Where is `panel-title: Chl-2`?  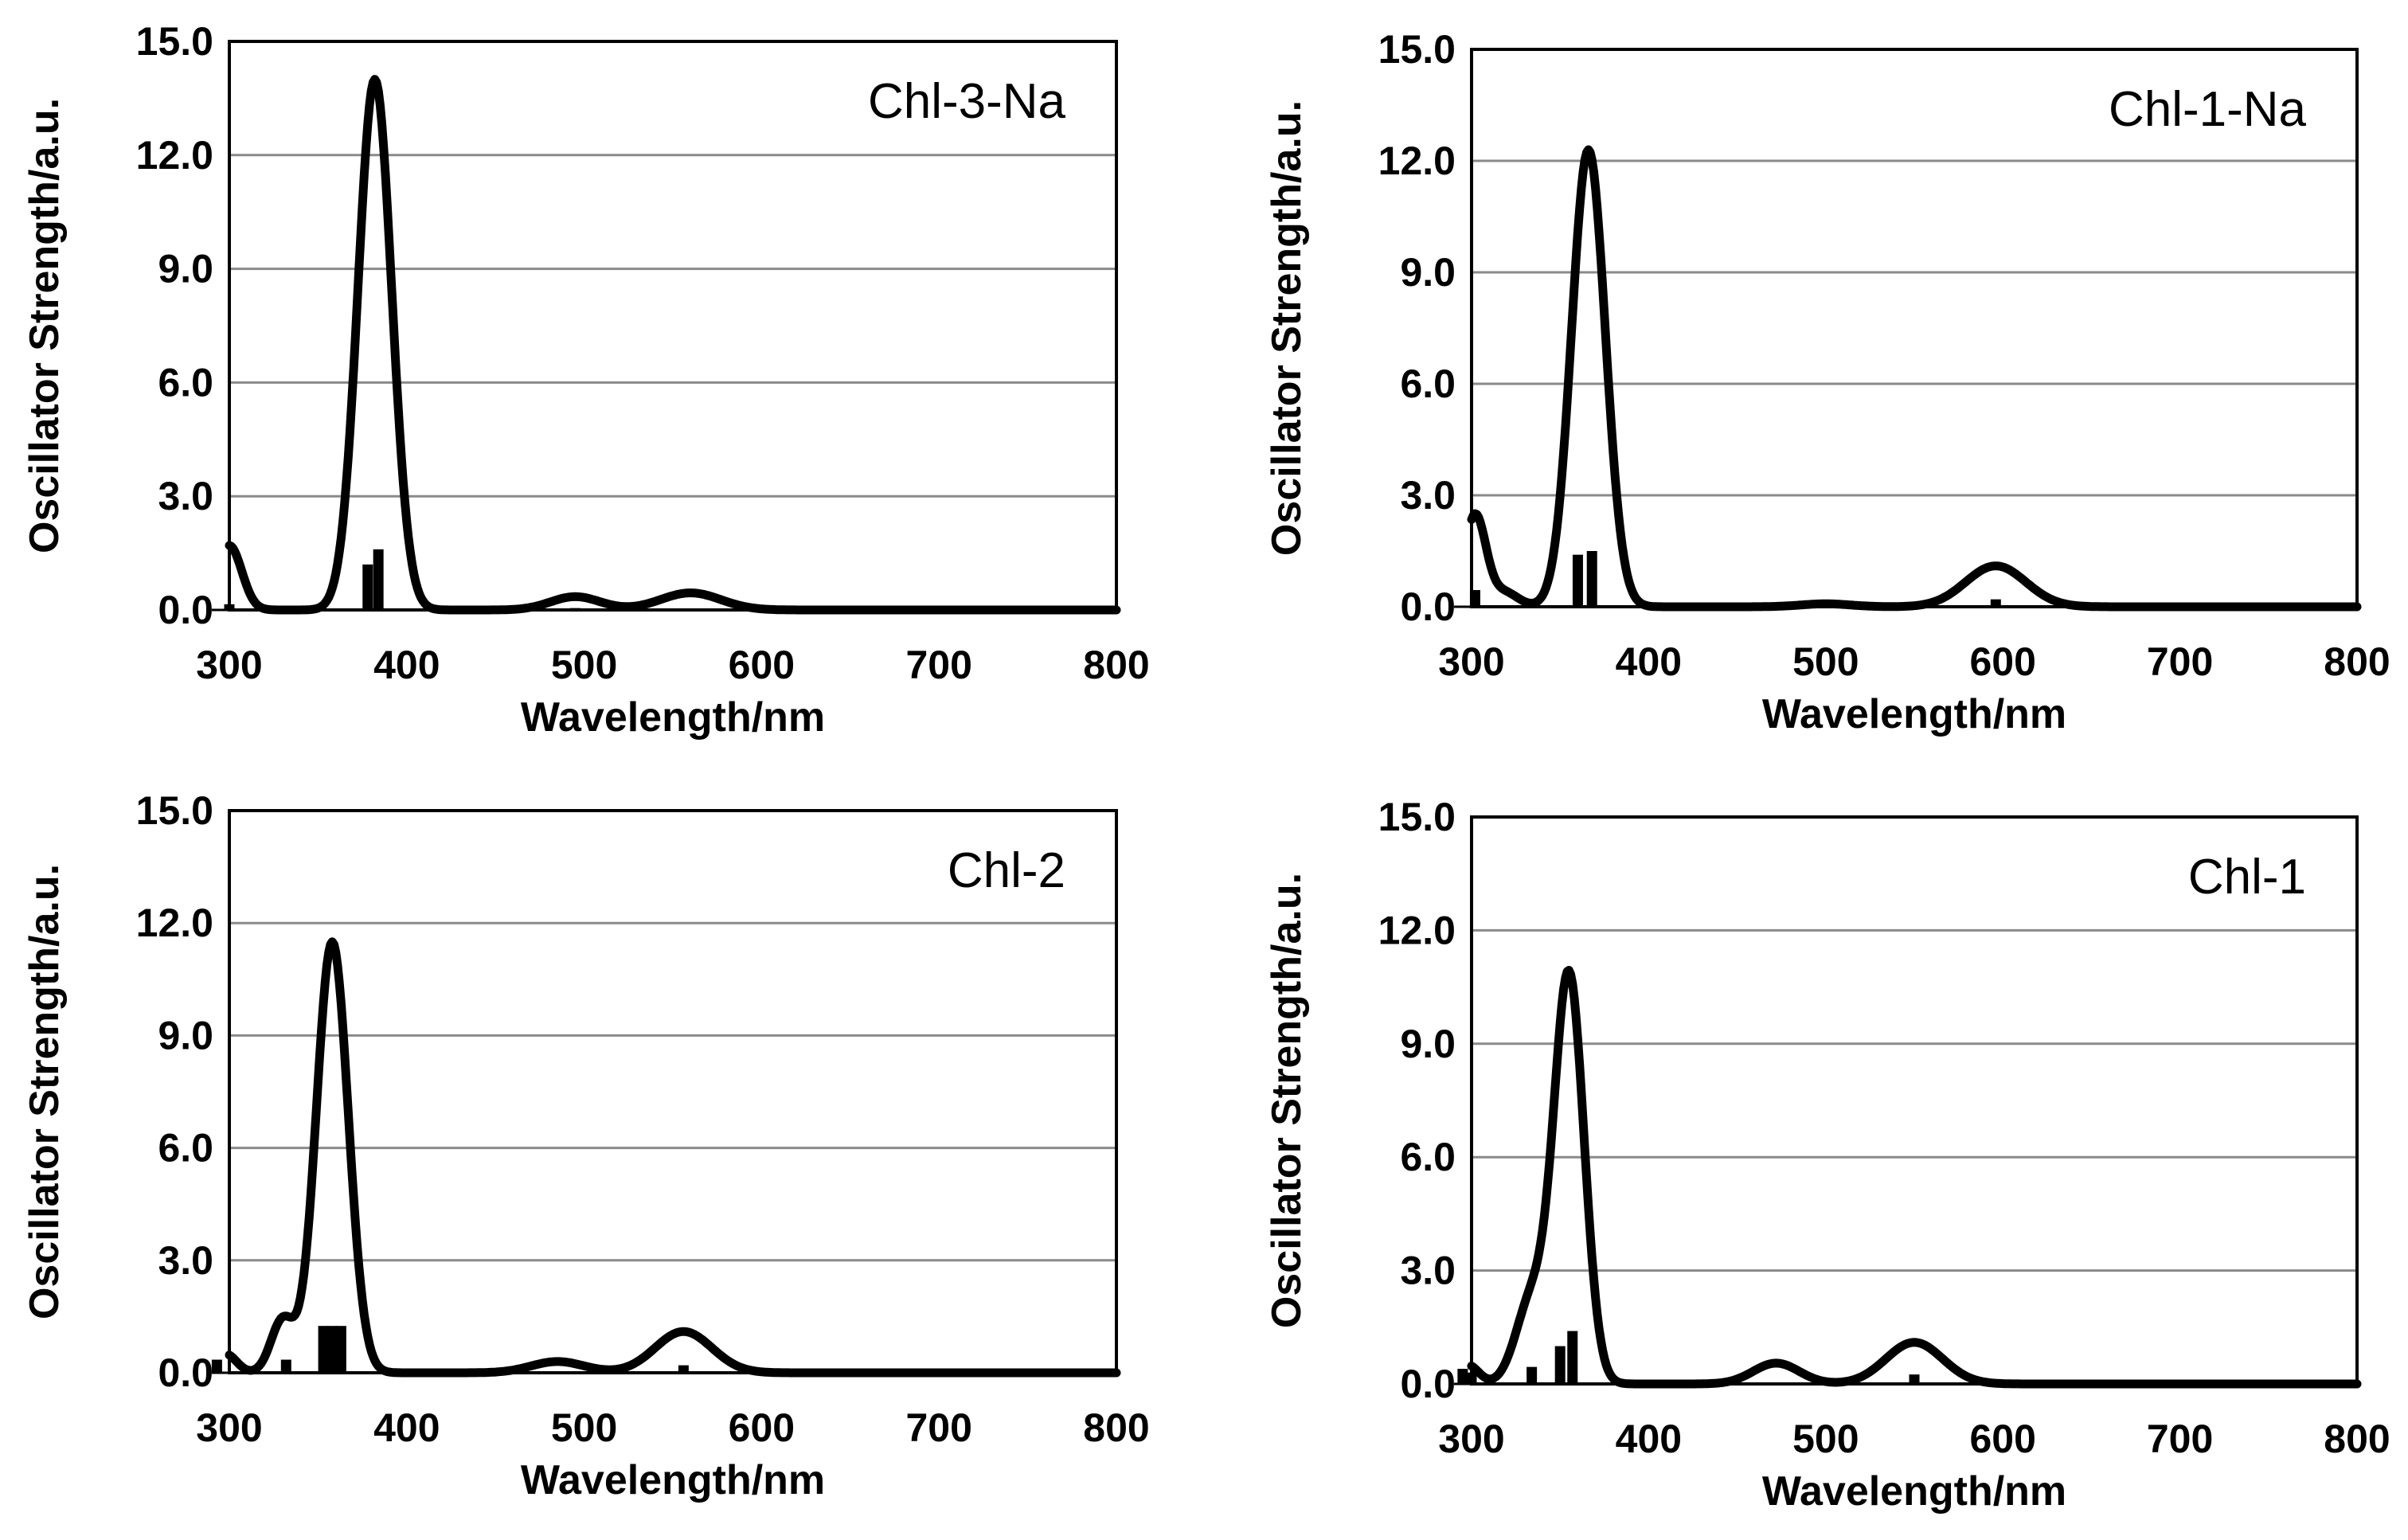 panel-title: Chl-2 is located at coordinates (1006, 870).